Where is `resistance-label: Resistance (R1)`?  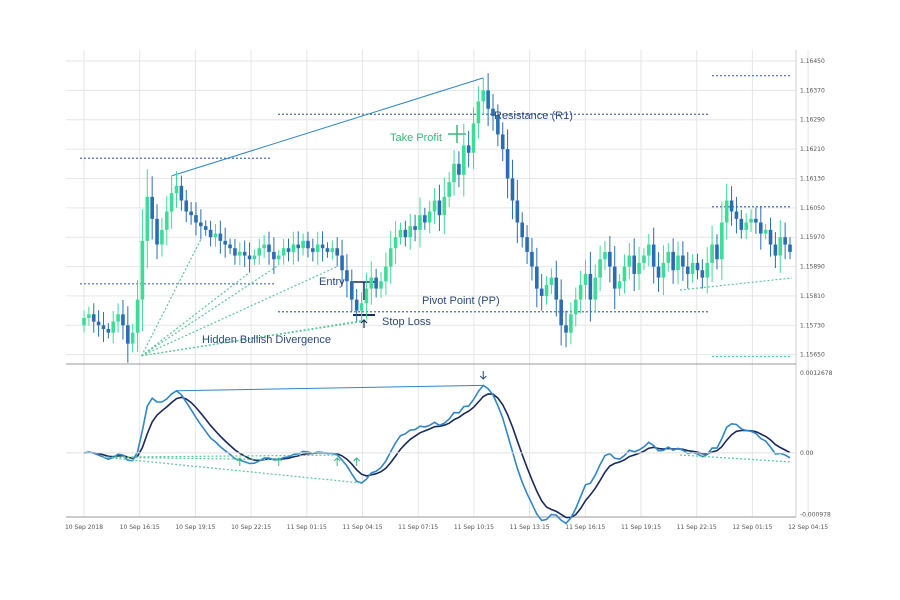
resistance-label: Resistance (R1) is located at coordinates (533, 116).